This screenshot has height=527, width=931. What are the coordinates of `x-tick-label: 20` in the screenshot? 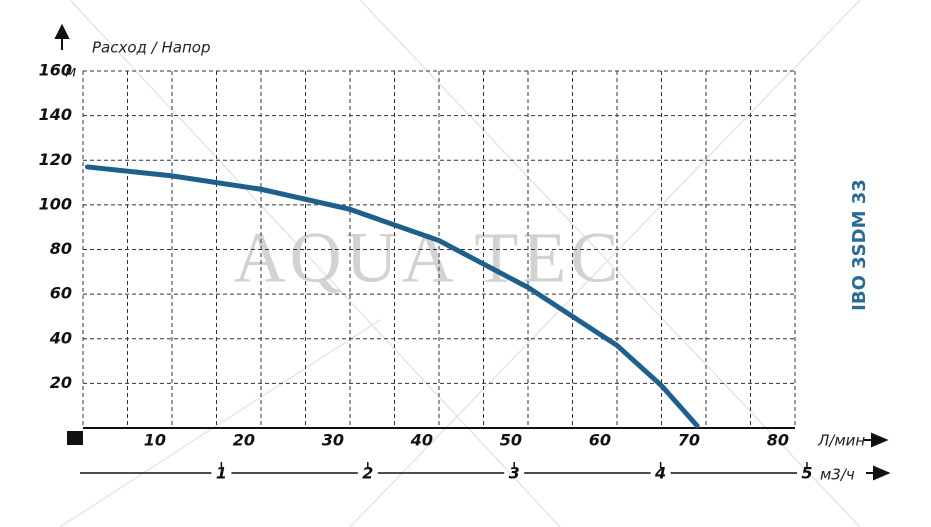 It's located at (244, 440).